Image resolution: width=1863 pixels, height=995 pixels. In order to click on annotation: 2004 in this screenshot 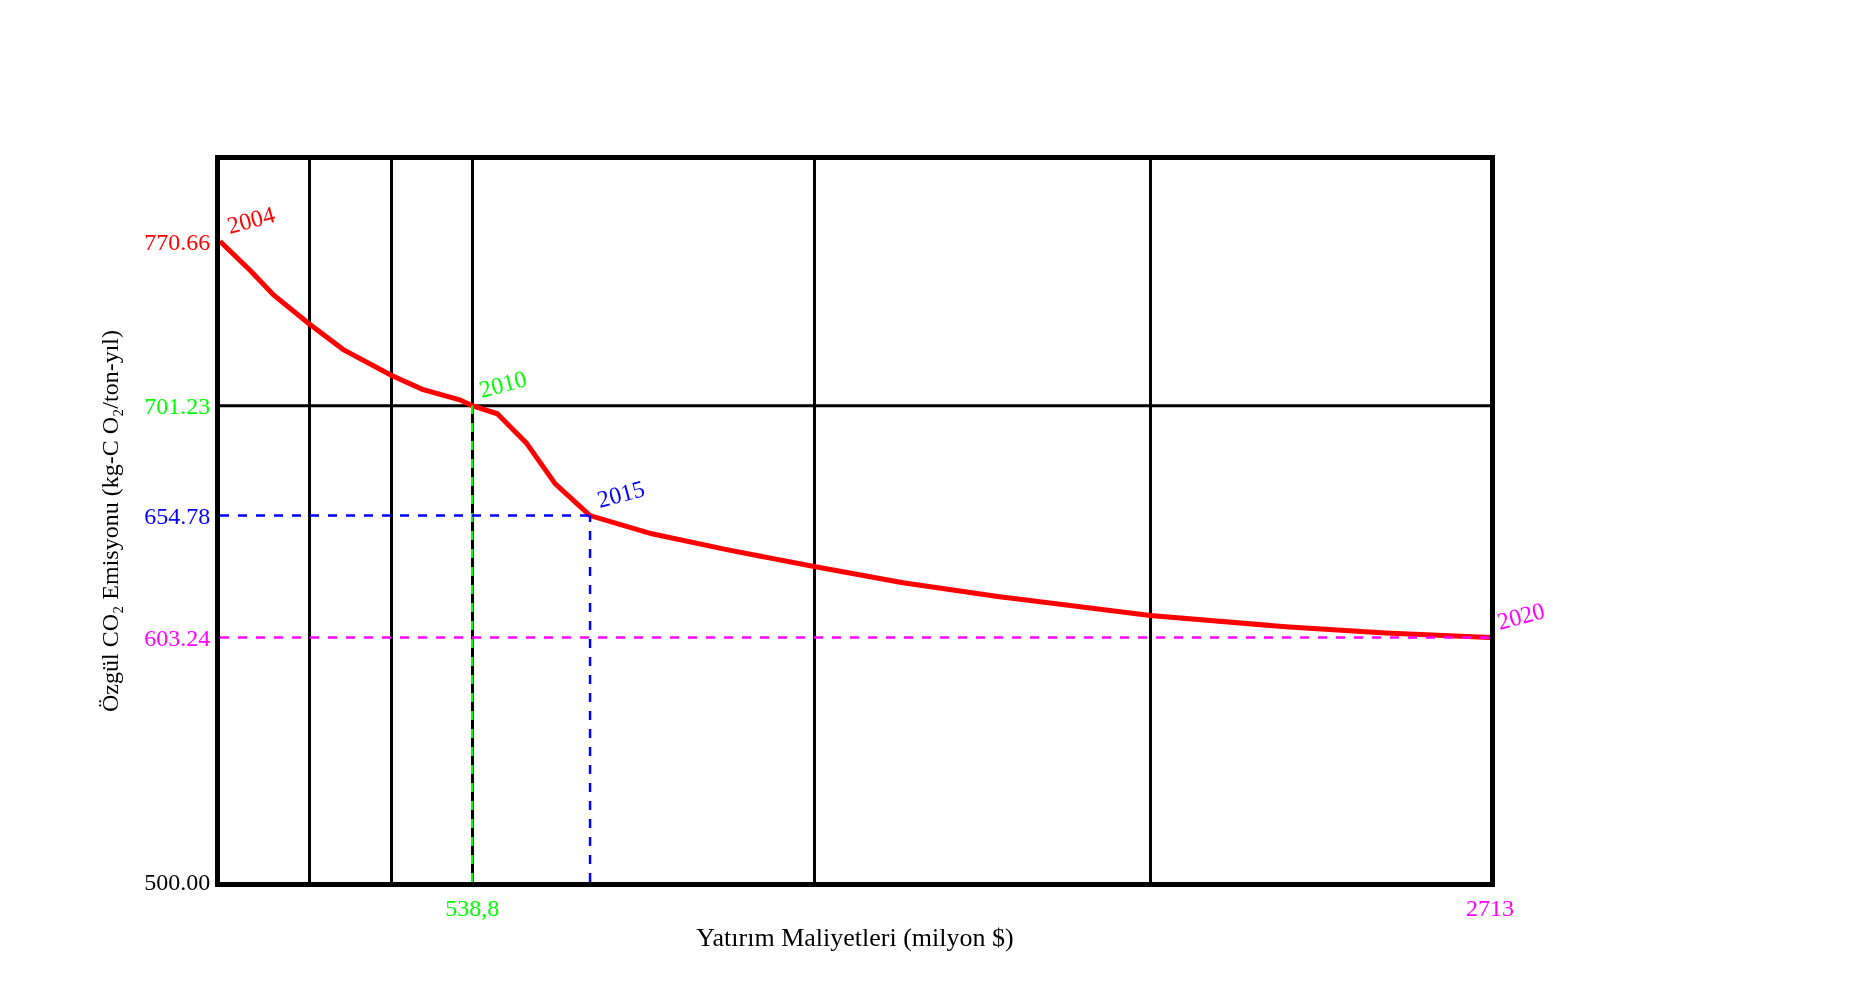, I will do `click(251, 220)`.